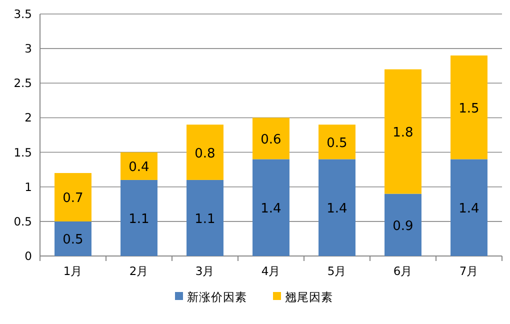  What do you see at coordinates (28, 49) in the screenshot?
I see `y-tick-label: 3` at bounding box center [28, 49].